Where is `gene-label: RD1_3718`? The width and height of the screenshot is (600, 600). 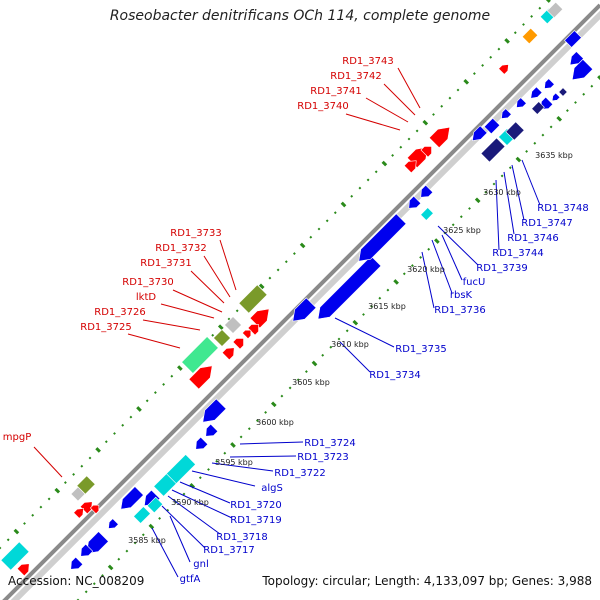
gene-label: RD1_3718 is located at coordinates (241, 537).